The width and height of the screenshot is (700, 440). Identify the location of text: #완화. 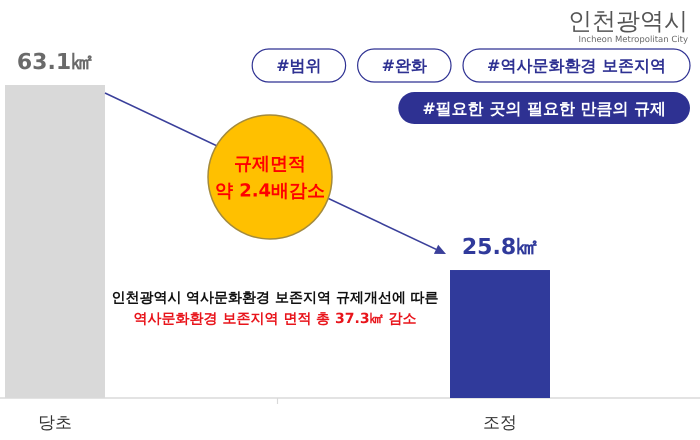
(405, 65).